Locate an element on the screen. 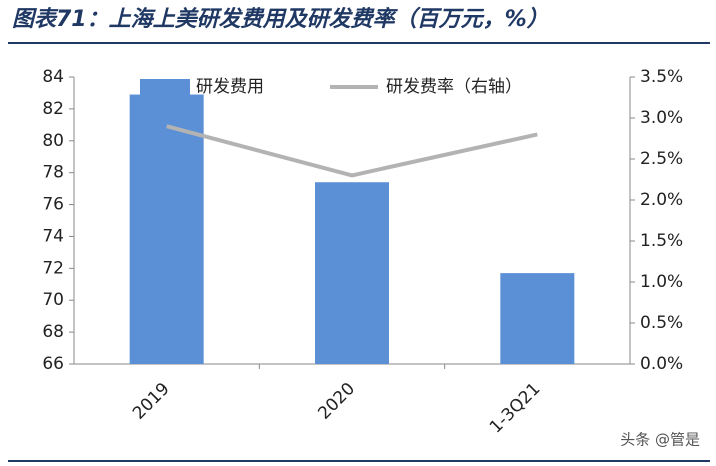  y-tick-label: 84 is located at coordinates (53, 77).